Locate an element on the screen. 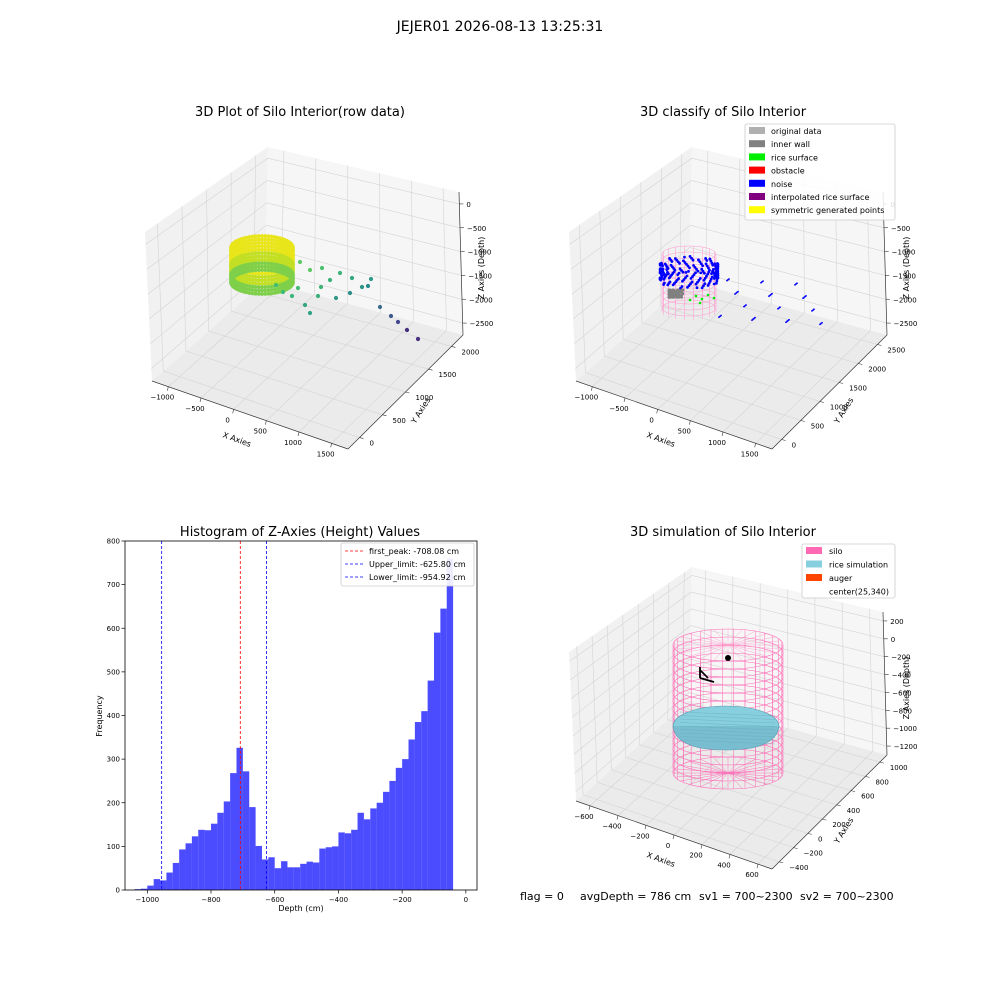 The image size is (1000, 1000). legend-label: interpolated rice surface is located at coordinates (820, 197).